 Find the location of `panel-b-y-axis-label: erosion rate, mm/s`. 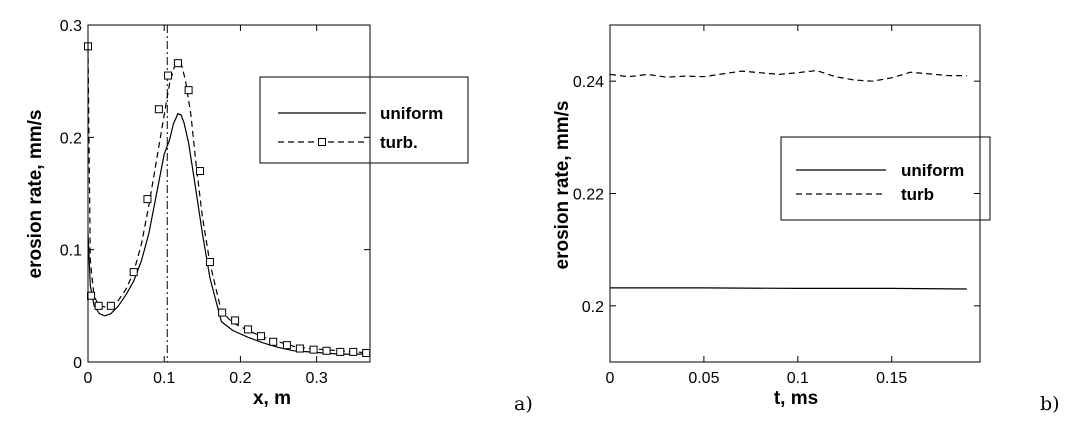

panel-b-y-axis-label: erosion rate, mm/s is located at coordinates (562, 185).